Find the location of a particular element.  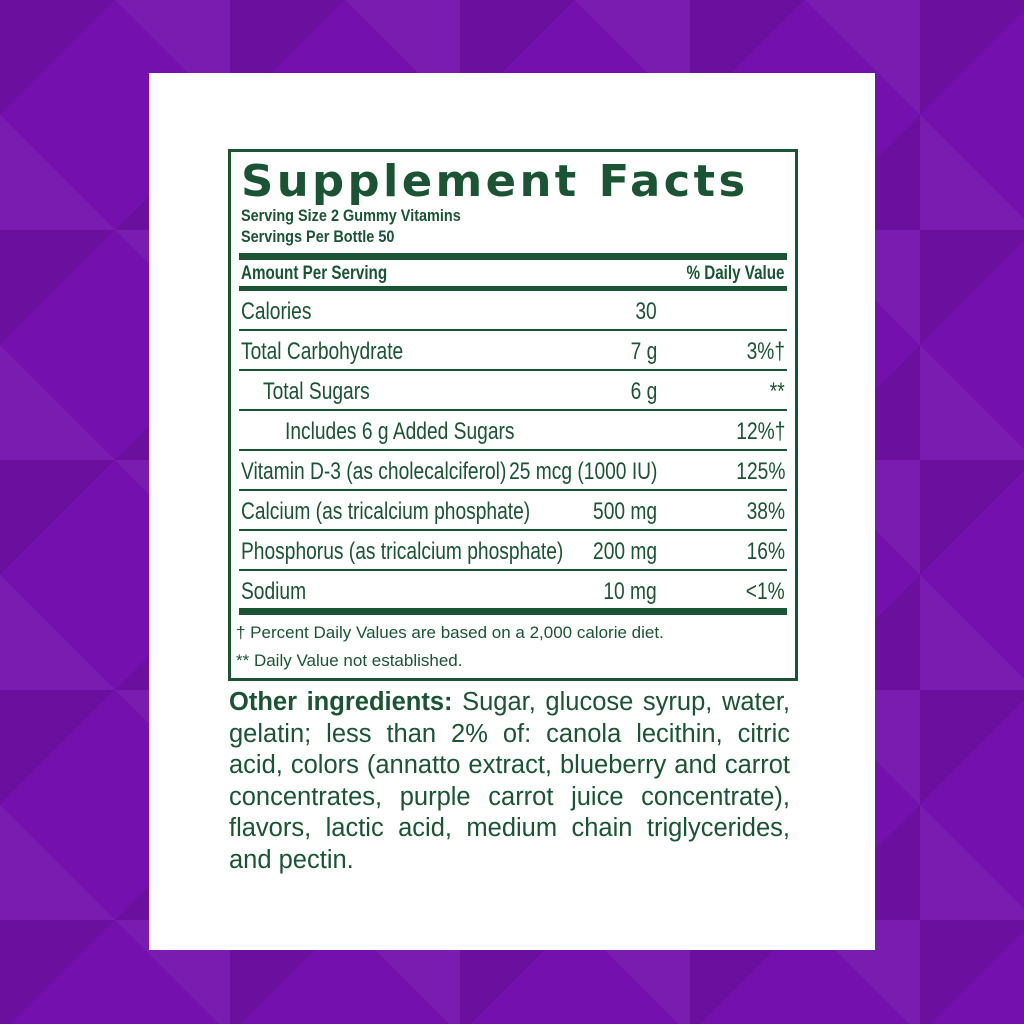

nutrient-name: Phosphorus (as tricalcium phosphate) is located at coordinates (402, 551).